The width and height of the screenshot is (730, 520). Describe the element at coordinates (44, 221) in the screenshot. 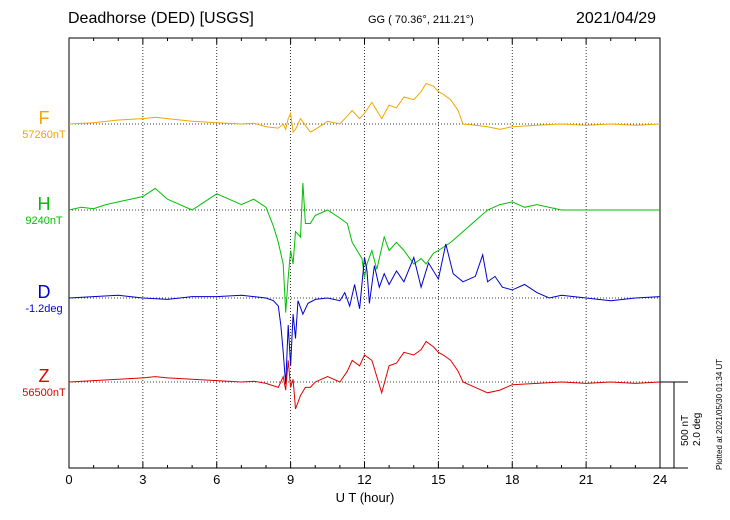

I see `component-baseline-value: 9240nT` at that location.